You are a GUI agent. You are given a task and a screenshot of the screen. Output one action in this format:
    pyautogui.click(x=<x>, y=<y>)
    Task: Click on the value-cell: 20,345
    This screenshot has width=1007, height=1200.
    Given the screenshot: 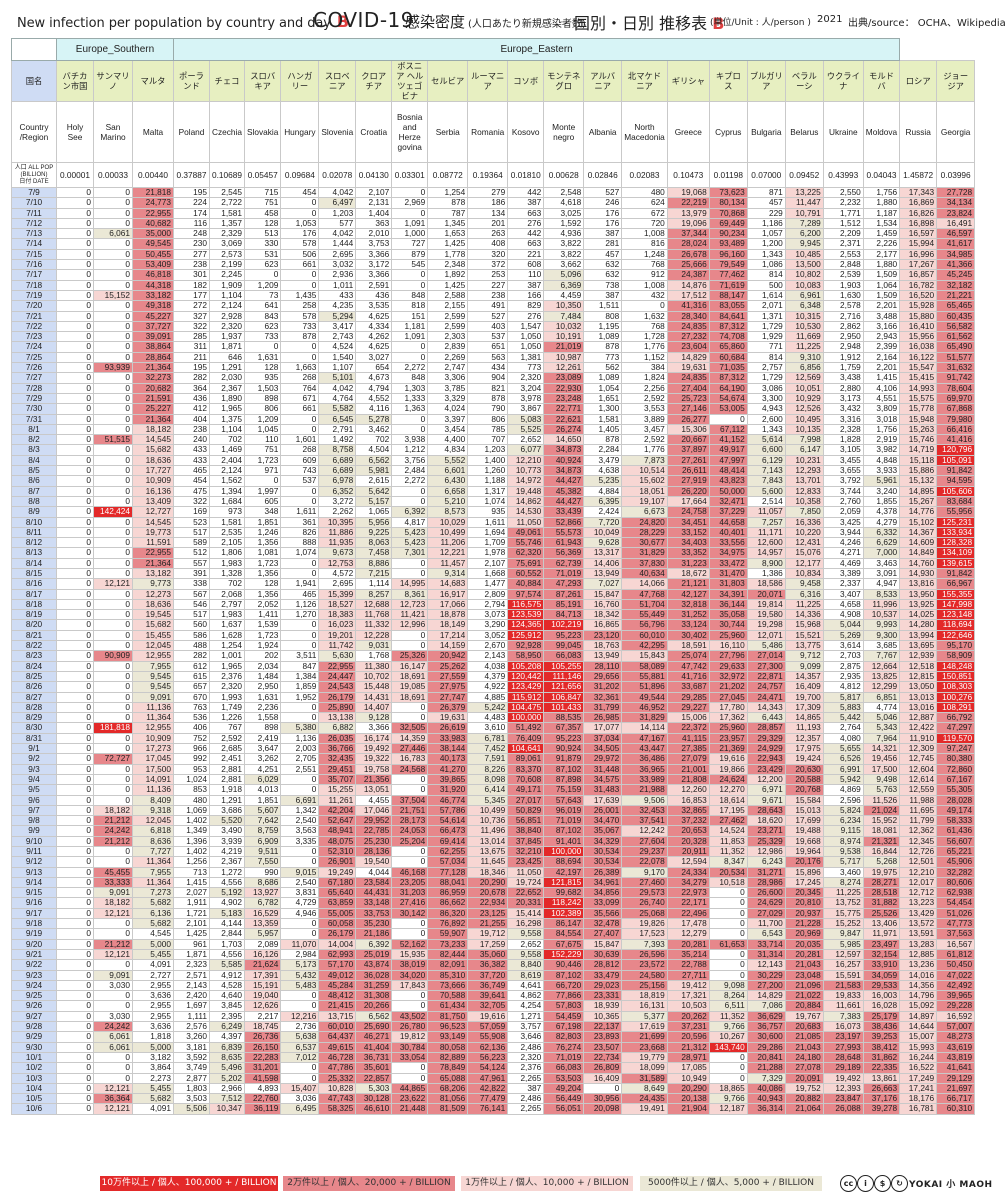 What is the action you would take?
    pyautogui.click(x=804, y=893)
    